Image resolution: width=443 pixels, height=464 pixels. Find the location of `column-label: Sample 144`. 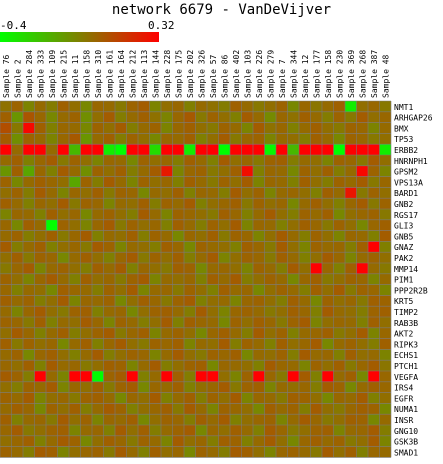

column-label: Sample 144 is located at coordinates (155, 74).